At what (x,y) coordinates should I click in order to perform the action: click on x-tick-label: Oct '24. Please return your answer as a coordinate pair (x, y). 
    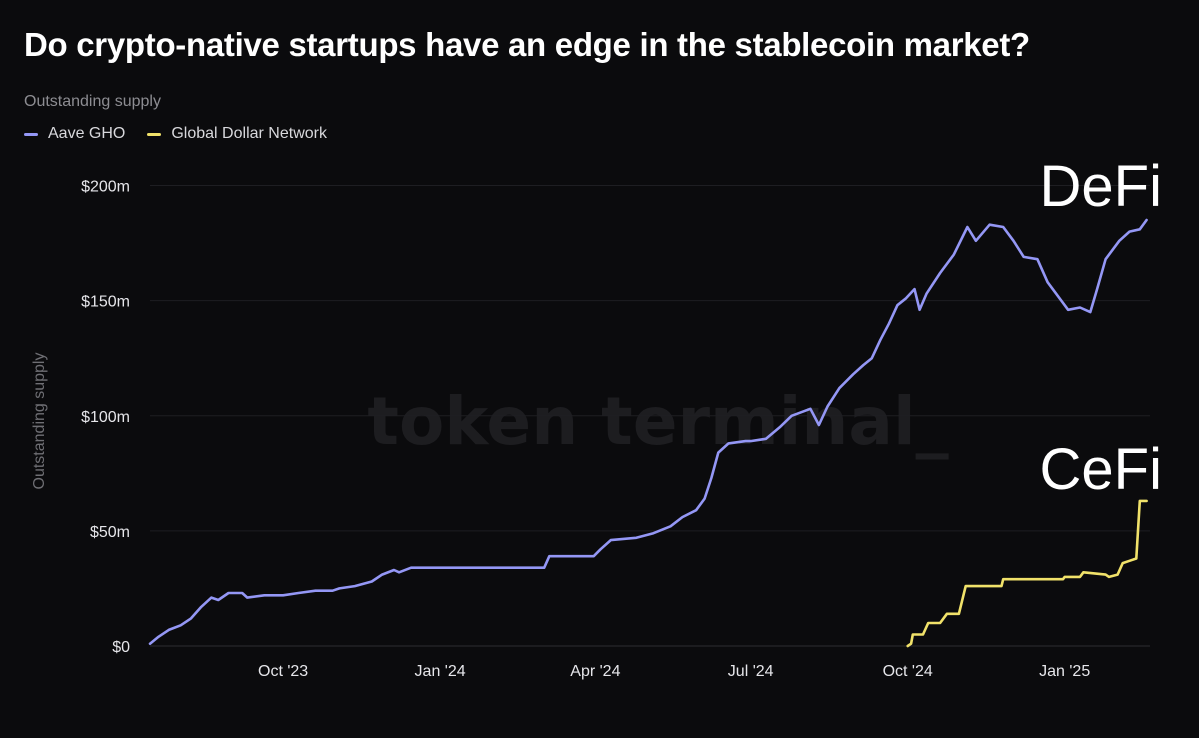
    Looking at the image, I should click on (908, 671).